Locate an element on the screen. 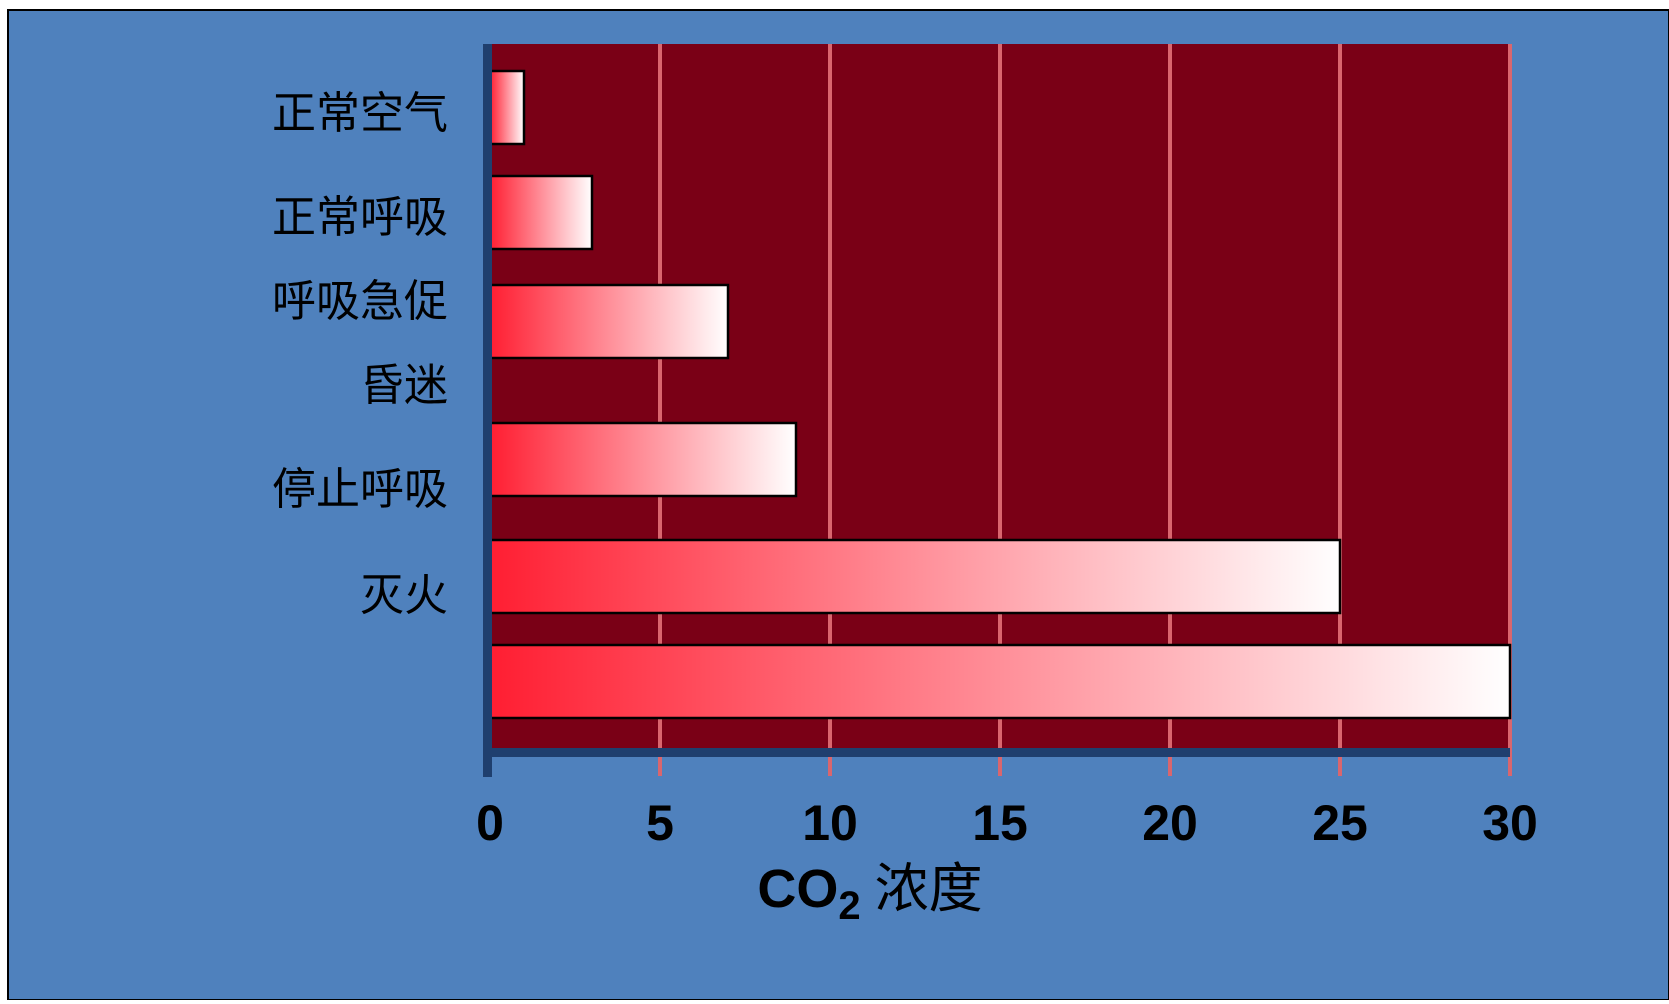 This screenshot has width=1669, height=1004. category-label-3: 呼吸急促 is located at coordinates (360, 301).